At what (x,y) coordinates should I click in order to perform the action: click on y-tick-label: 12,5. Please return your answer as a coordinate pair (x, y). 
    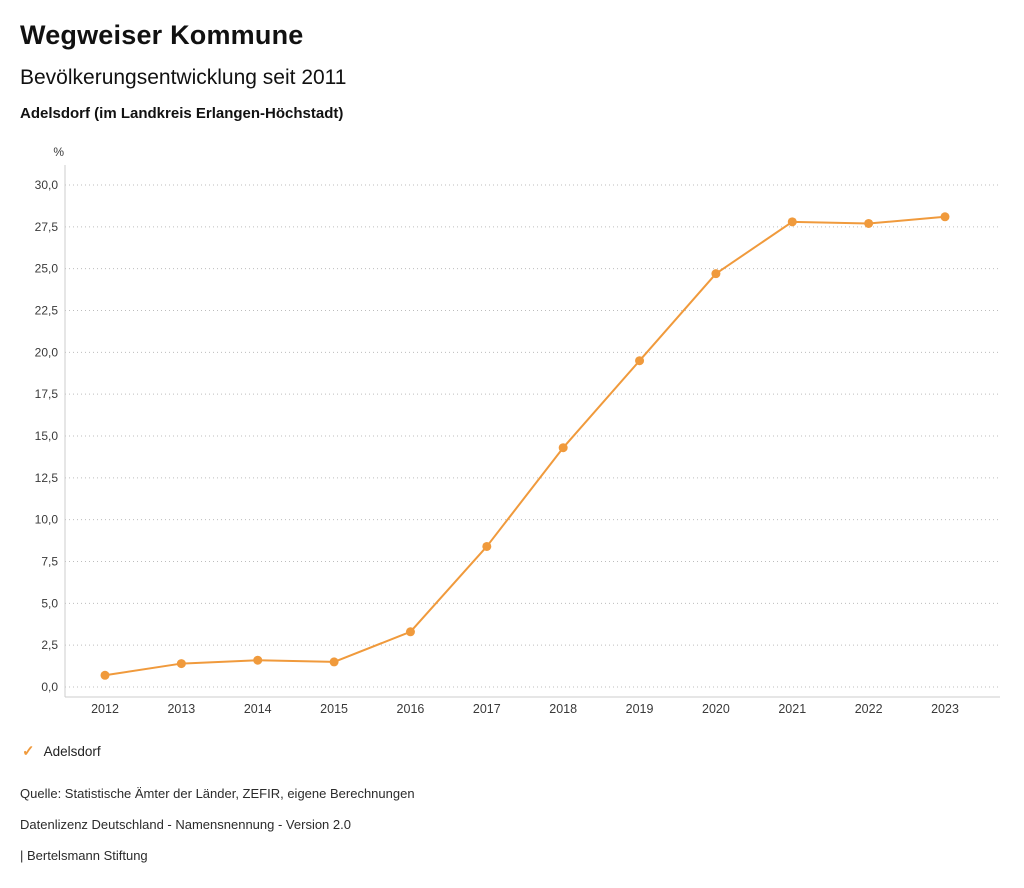
    Looking at the image, I should click on (47, 478).